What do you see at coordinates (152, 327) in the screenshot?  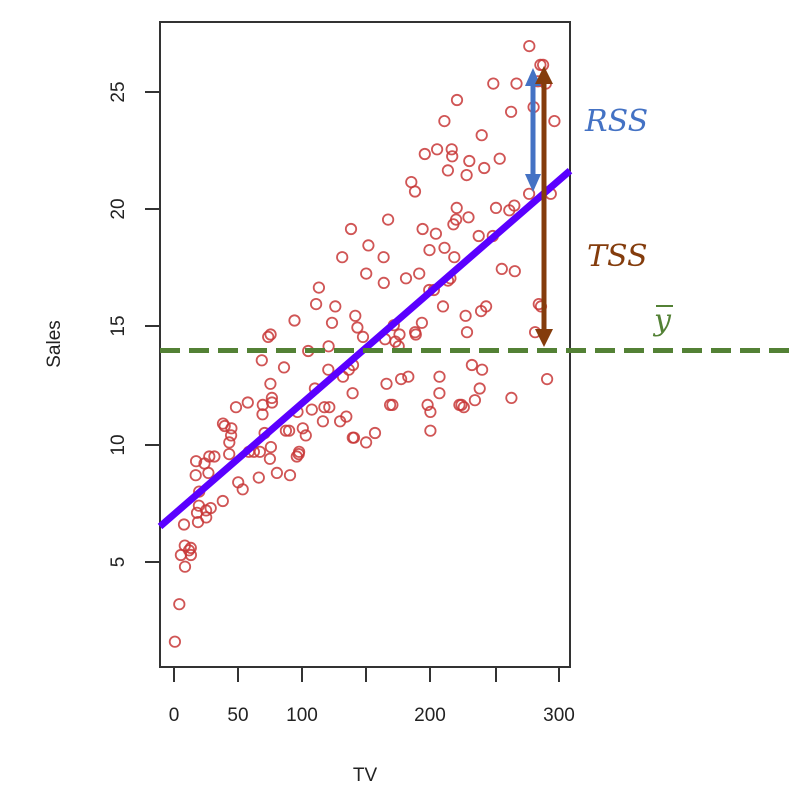 I see `y-axis` at bounding box center [152, 327].